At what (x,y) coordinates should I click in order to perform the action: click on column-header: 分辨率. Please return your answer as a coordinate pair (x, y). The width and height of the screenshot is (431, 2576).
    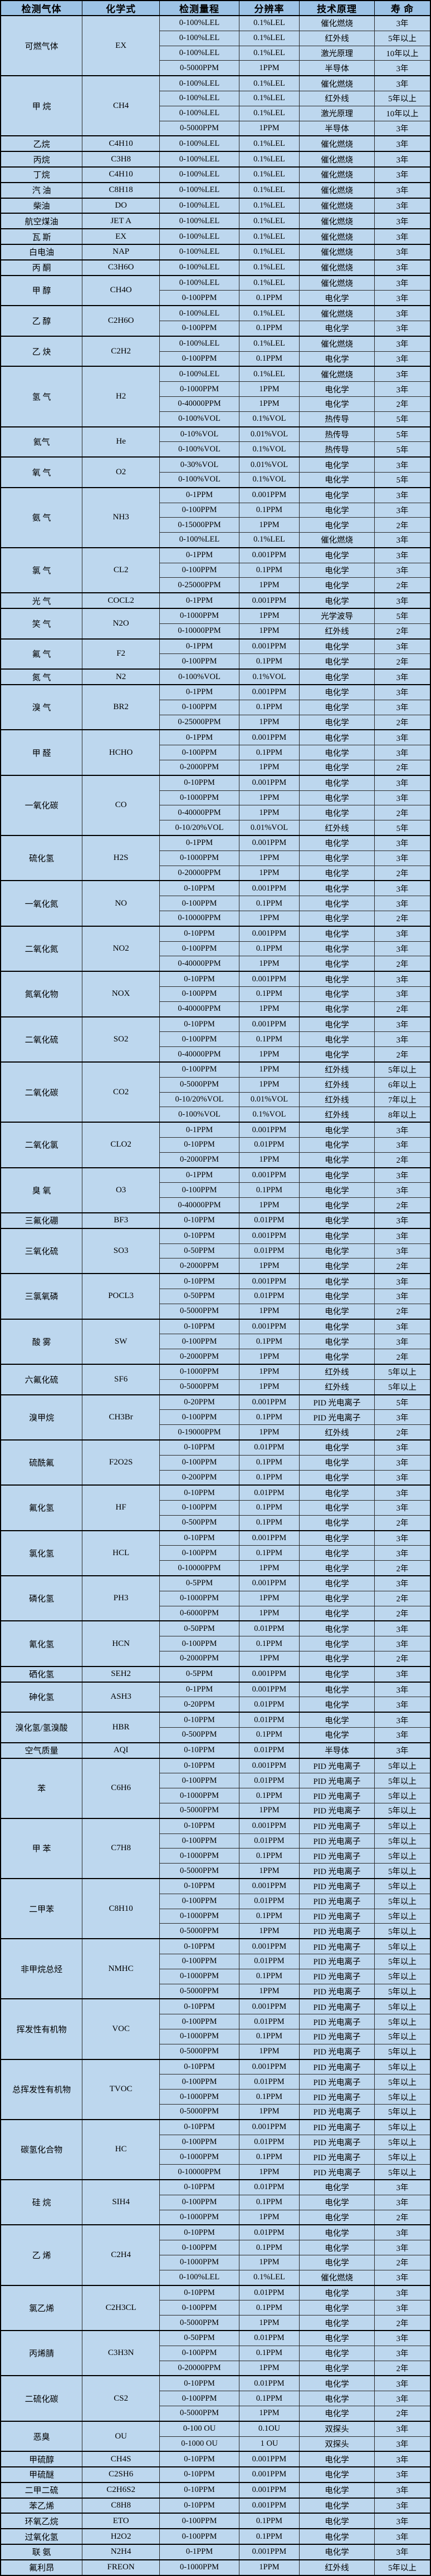
    Looking at the image, I should click on (269, 8).